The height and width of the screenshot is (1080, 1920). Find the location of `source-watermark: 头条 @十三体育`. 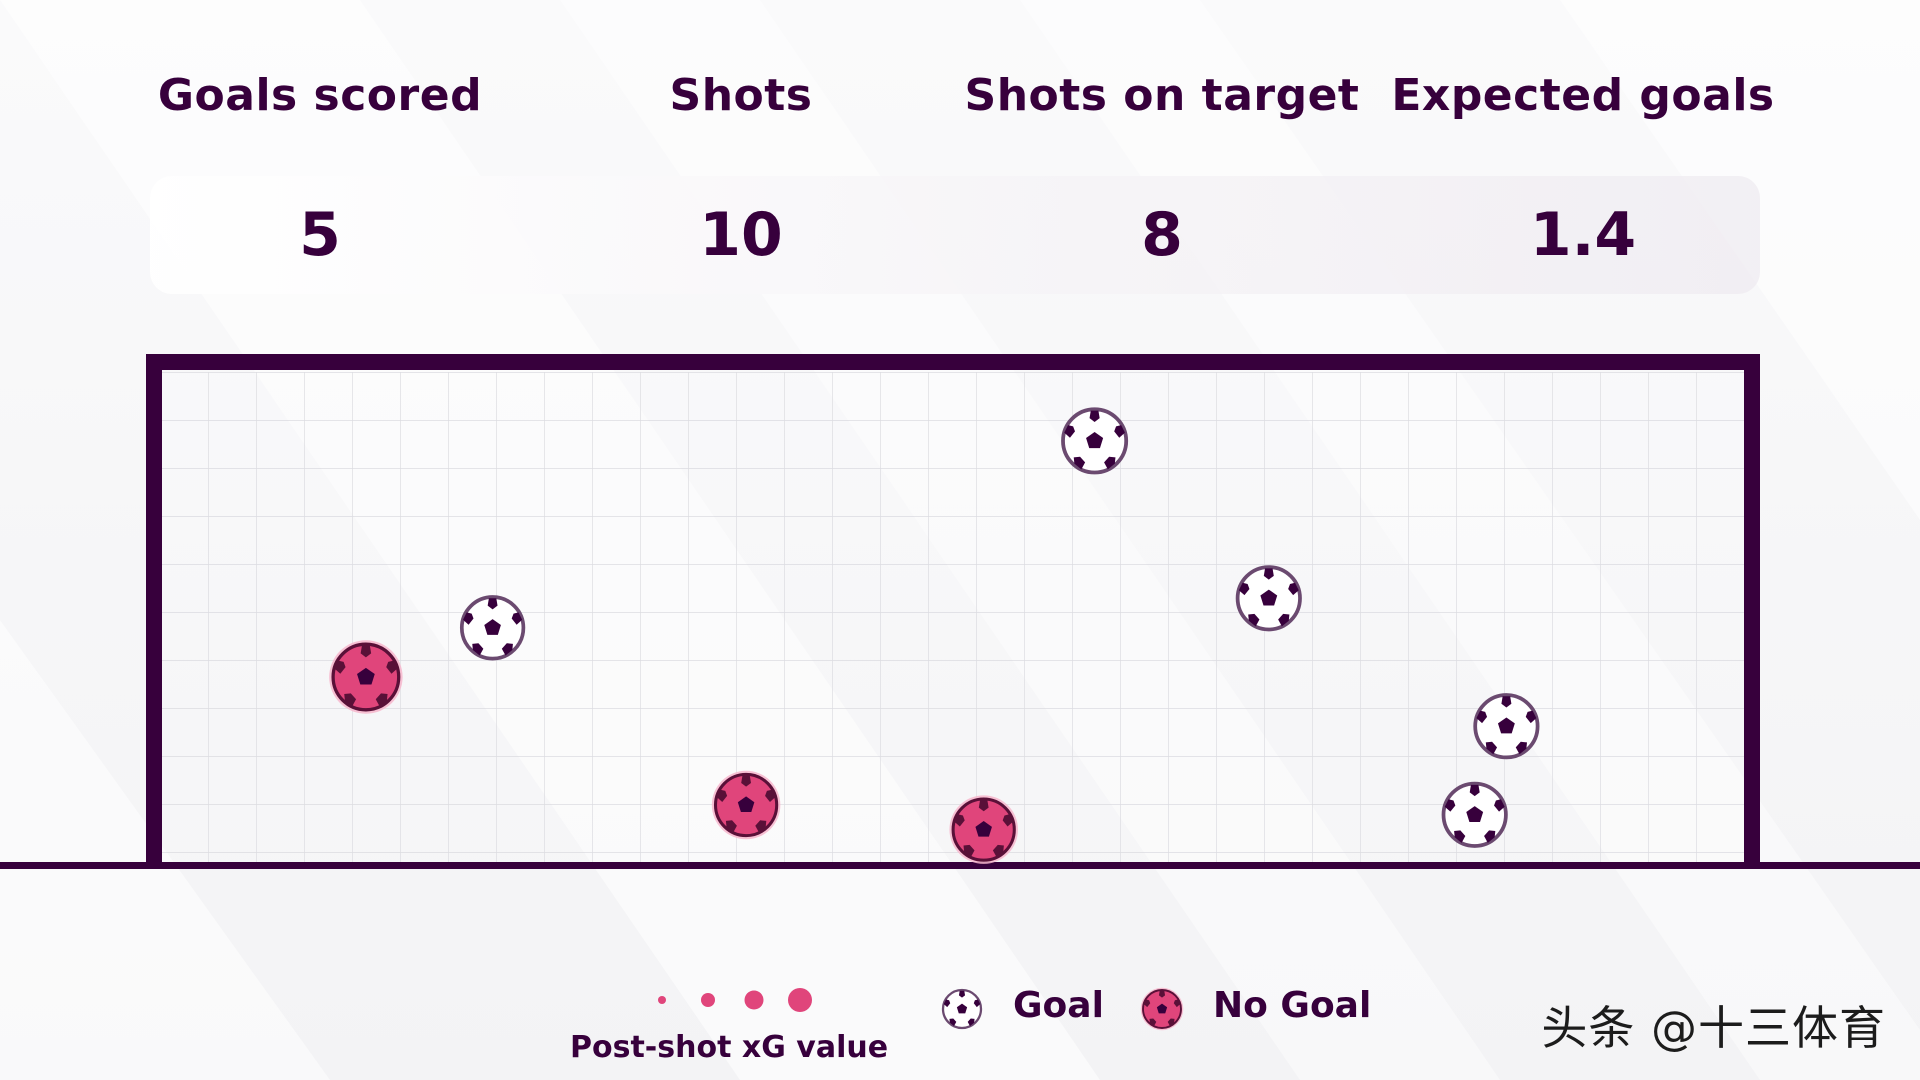

source-watermark: 头条 @十三体育 is located at coordinates (1713, 1028).